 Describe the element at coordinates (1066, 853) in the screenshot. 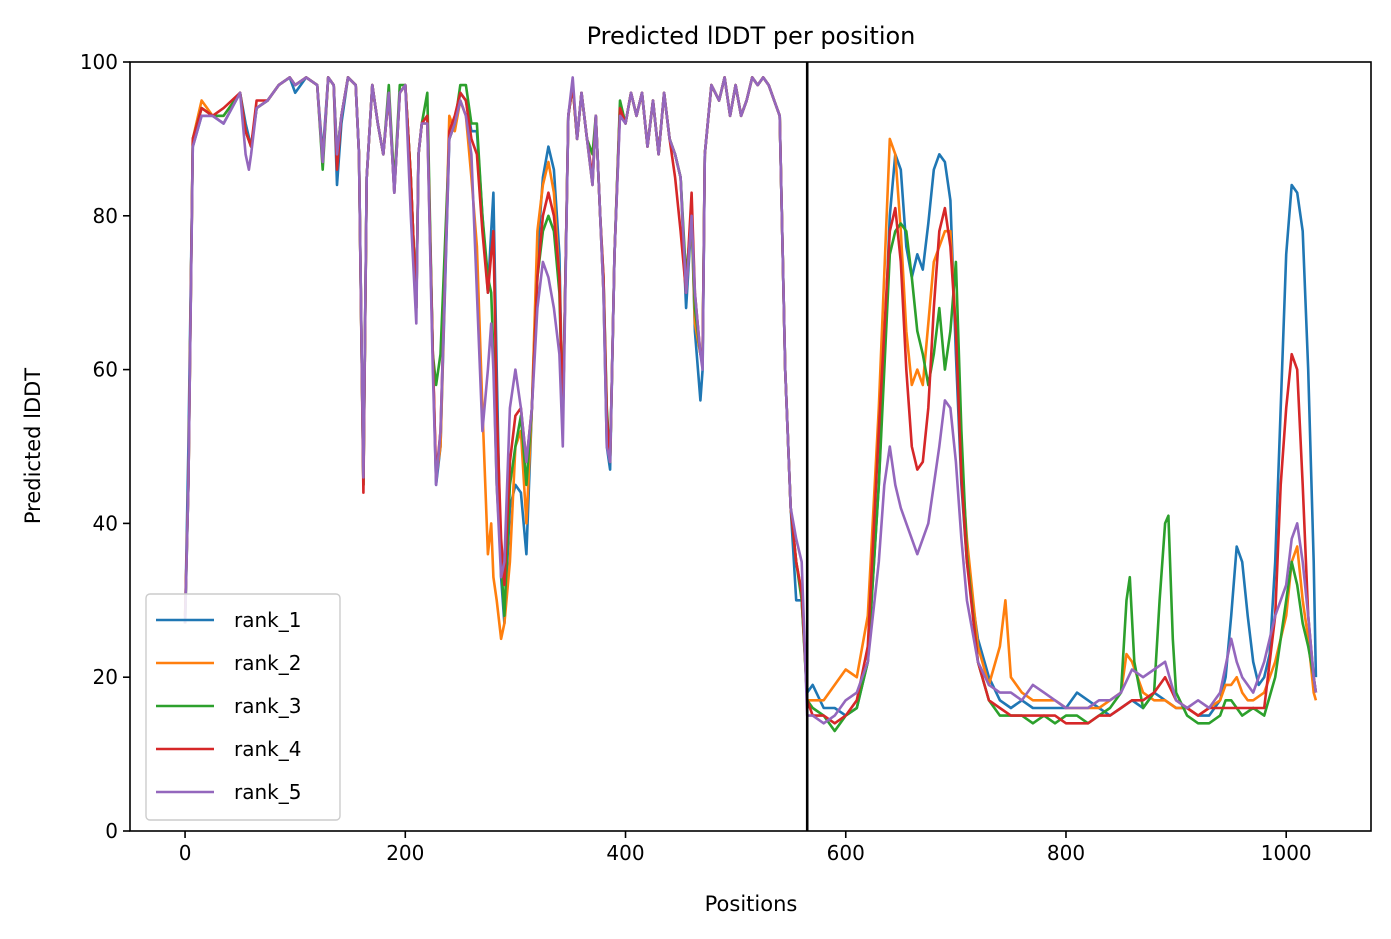

I see `x-tick-label: 800` at that location.